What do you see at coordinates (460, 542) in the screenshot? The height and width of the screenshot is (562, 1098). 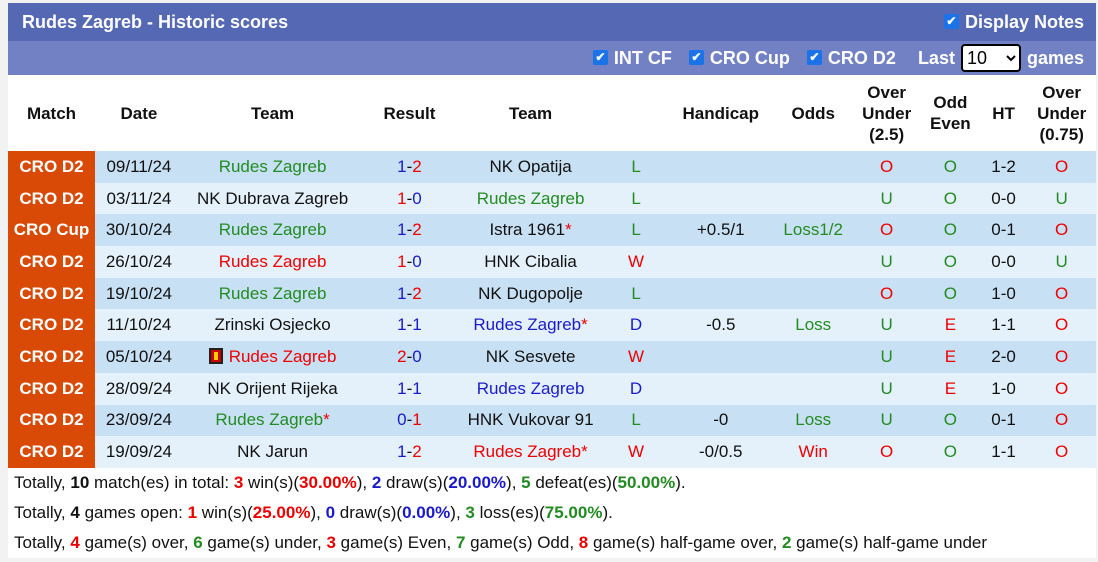 I see `summary-segment: 7` at bounding box center [460, 542].